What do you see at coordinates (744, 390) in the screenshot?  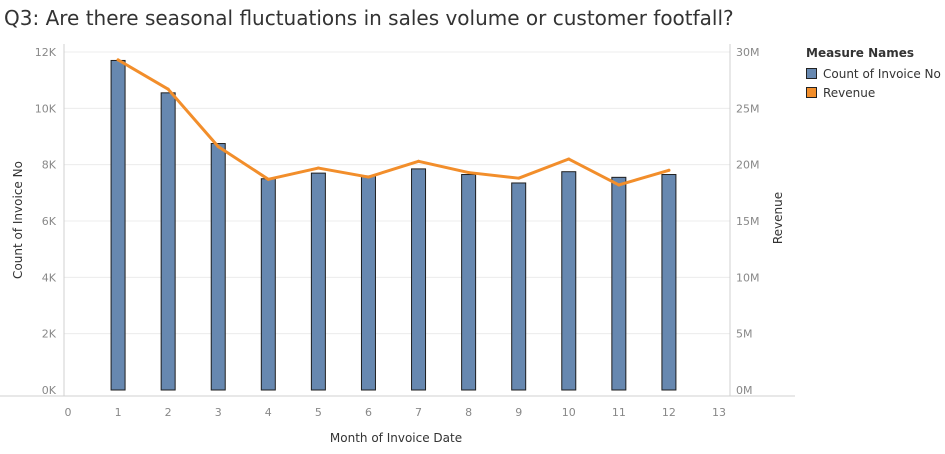 I see `y-right-tick-label: 0M` at bounding box center [744, 390].